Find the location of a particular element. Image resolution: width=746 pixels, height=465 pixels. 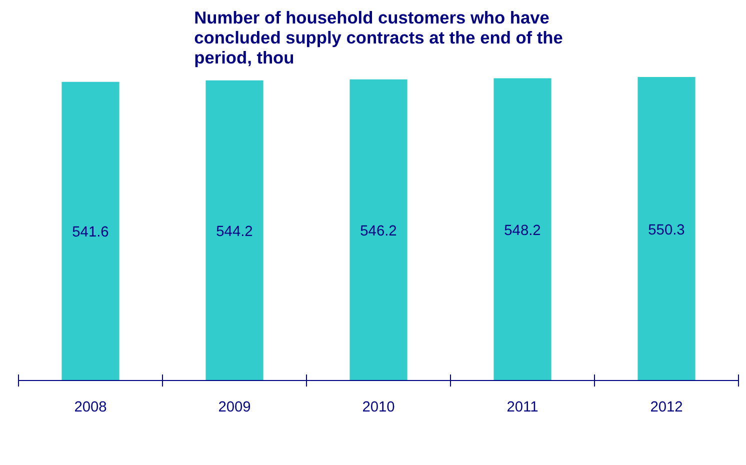

data-label: 550.3 is located at coordinates (666, 230).